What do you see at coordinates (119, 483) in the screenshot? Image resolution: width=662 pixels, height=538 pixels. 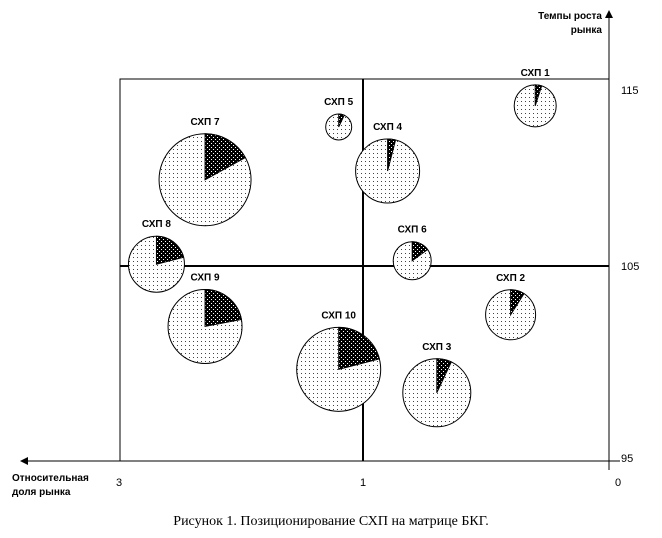 I see `x-tick-label: 3` at bounding box center [119, 483].